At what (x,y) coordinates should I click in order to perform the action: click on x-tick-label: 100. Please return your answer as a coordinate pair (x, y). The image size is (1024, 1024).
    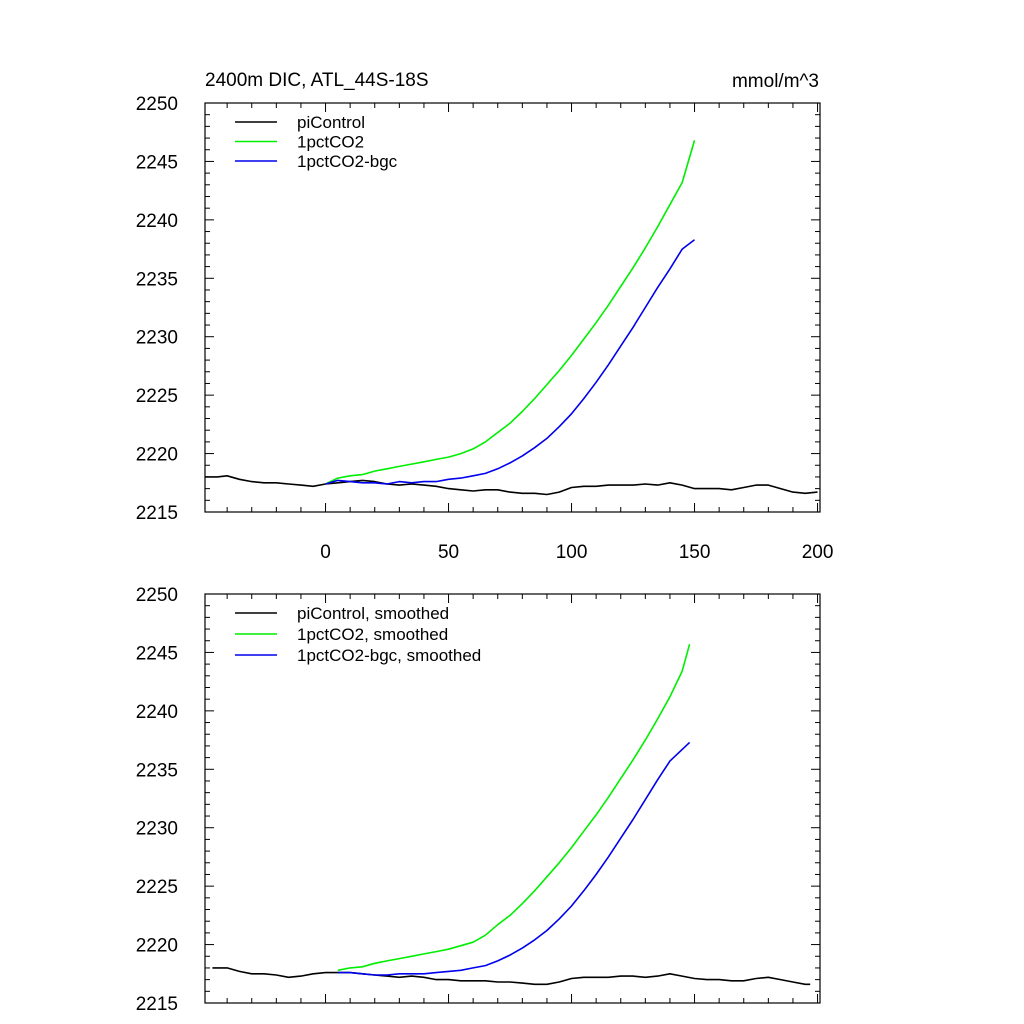
    Looking at the image, I should click on (572, 552).